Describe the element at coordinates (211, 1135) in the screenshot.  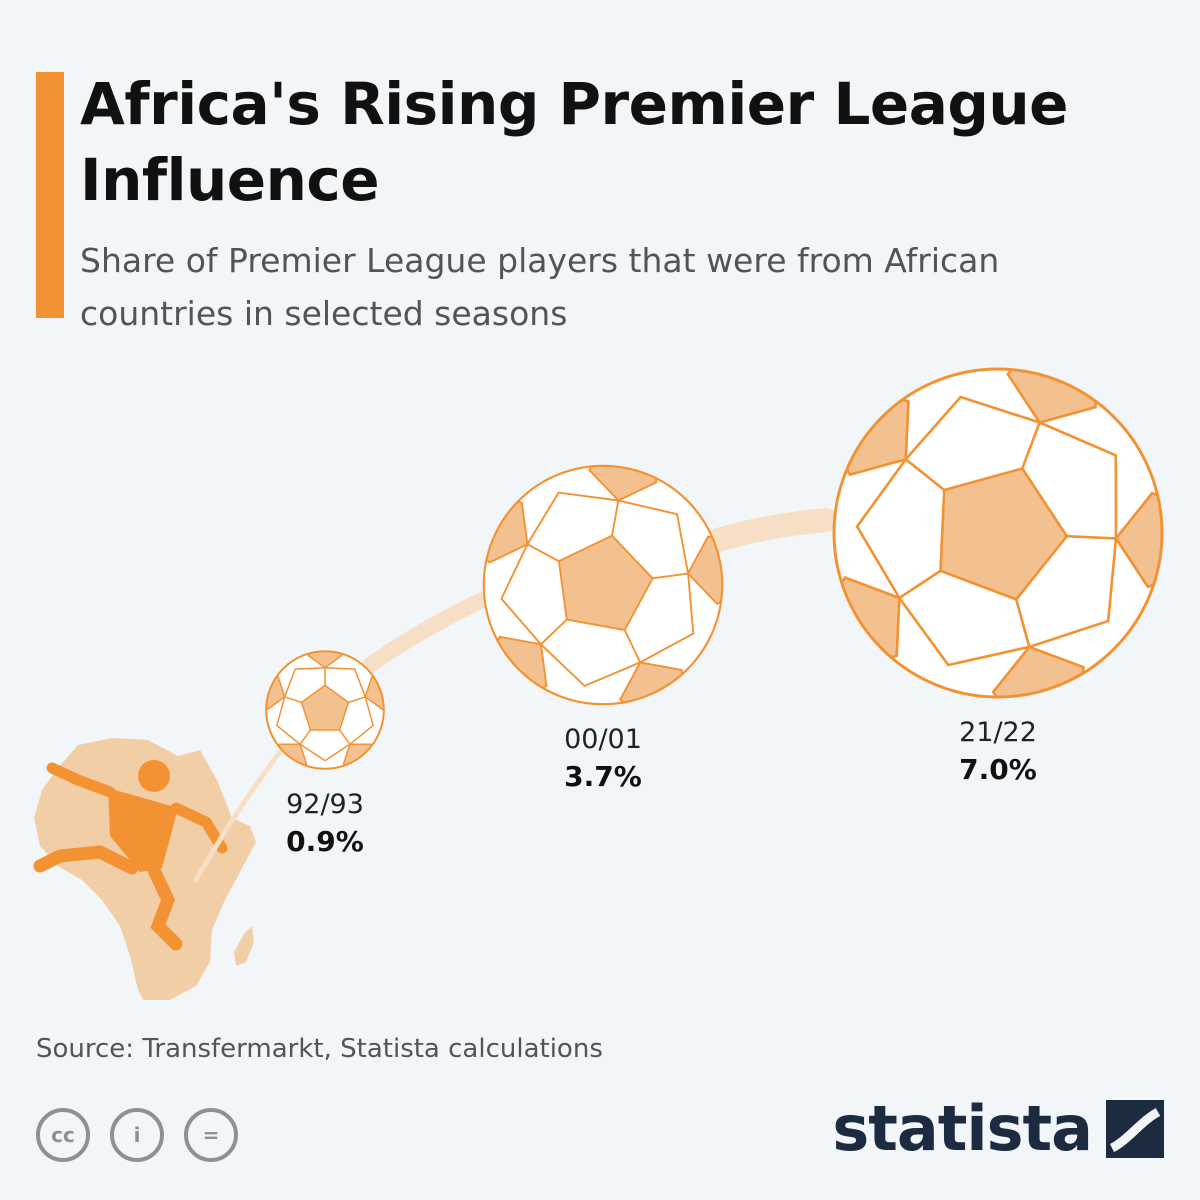
I see `no-derivatives-icon: =` at that location.